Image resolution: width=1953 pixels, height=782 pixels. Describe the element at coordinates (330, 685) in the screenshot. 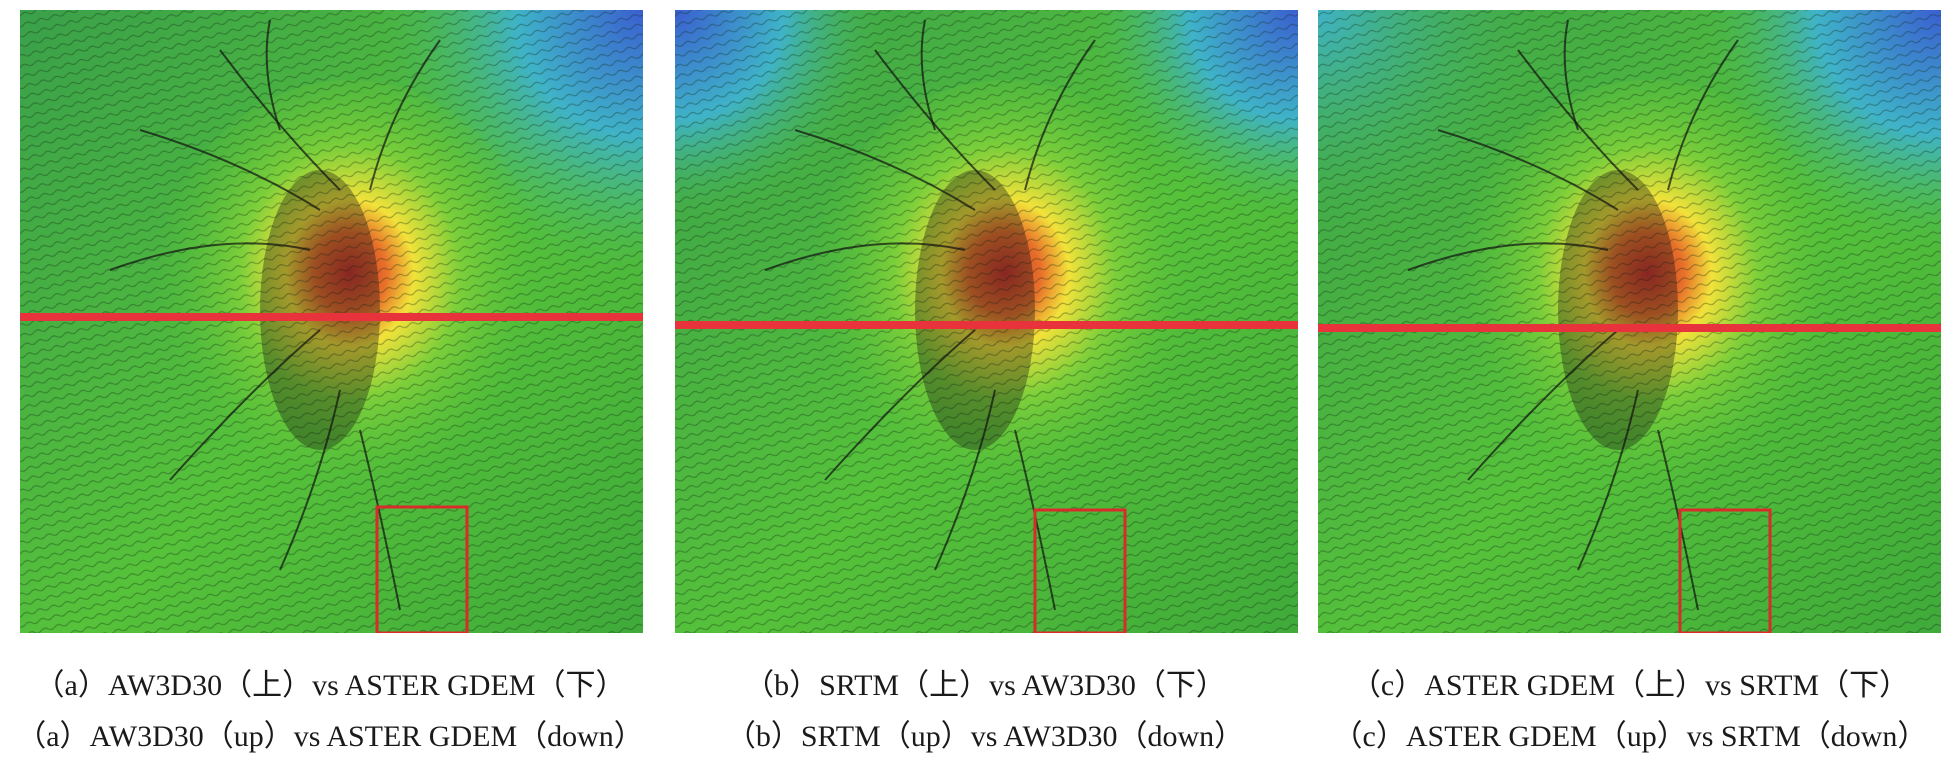

I see `caption-zh-a: （a）AW3D30（上）vs ASTER GDEM（下）` at that location.